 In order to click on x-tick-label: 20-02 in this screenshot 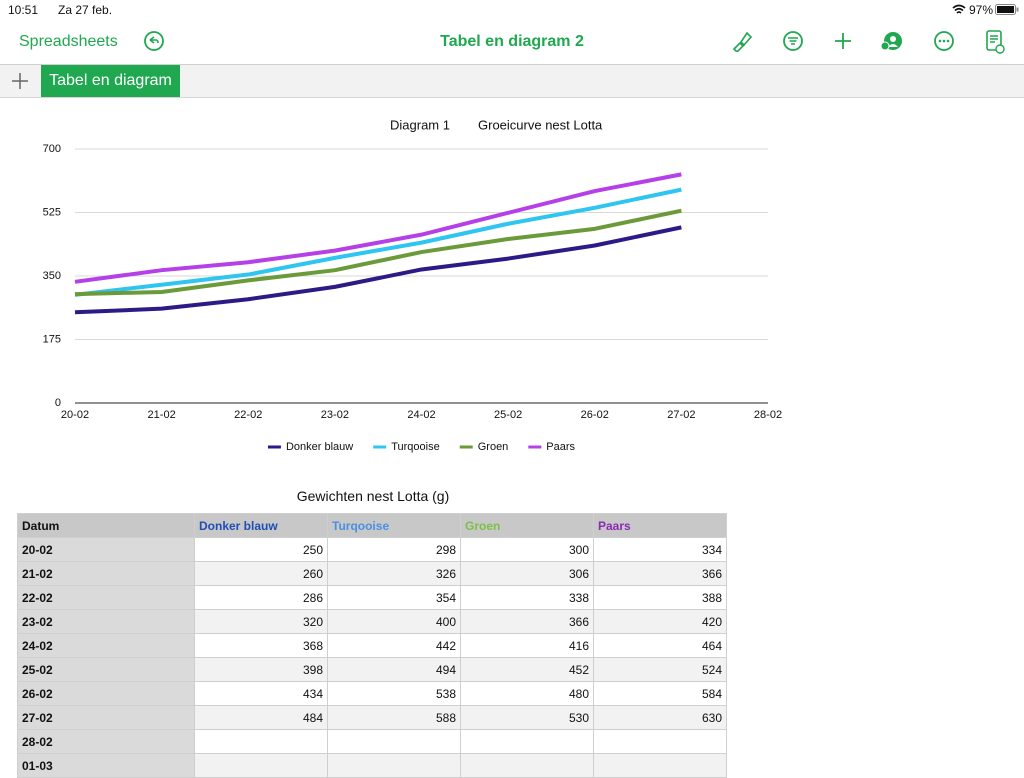, I will do `click(75, 415)`.